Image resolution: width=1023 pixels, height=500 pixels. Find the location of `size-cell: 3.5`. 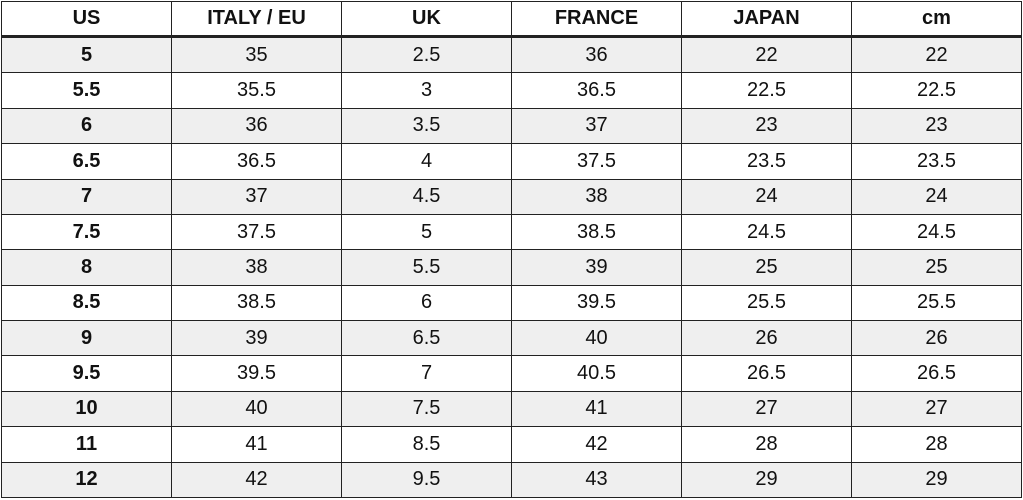

size-cell: 3.5 is located at coordinates (426, 126).